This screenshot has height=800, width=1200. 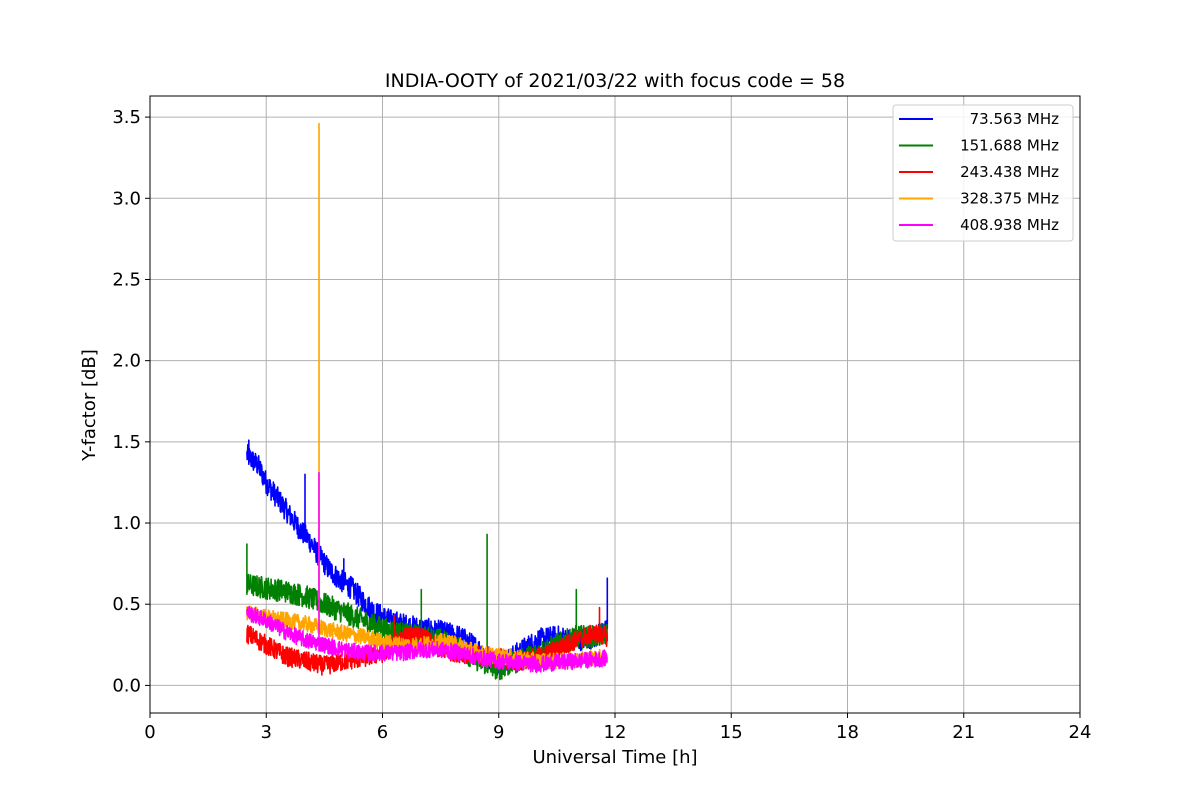 What do you see at coordinates (126, 198) in the screenshot?
I see `y-tick-label: 3.0` at bounding box center [126, 198].